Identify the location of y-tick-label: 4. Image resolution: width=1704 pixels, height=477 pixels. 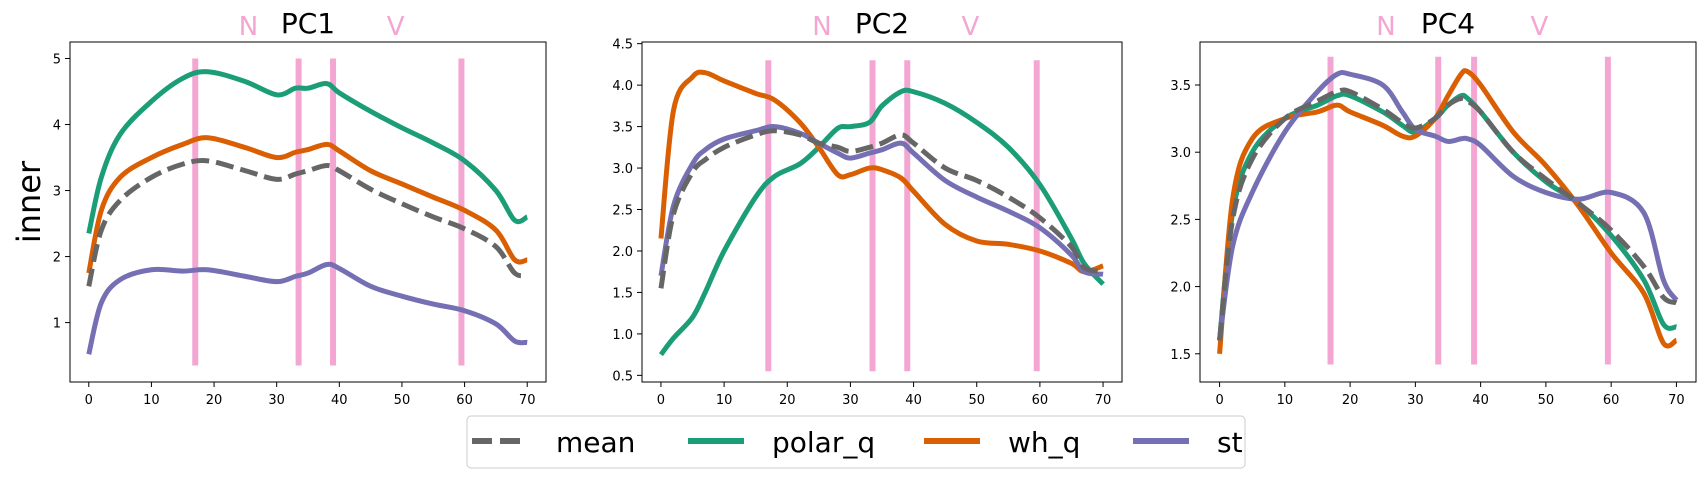
(57, 126).